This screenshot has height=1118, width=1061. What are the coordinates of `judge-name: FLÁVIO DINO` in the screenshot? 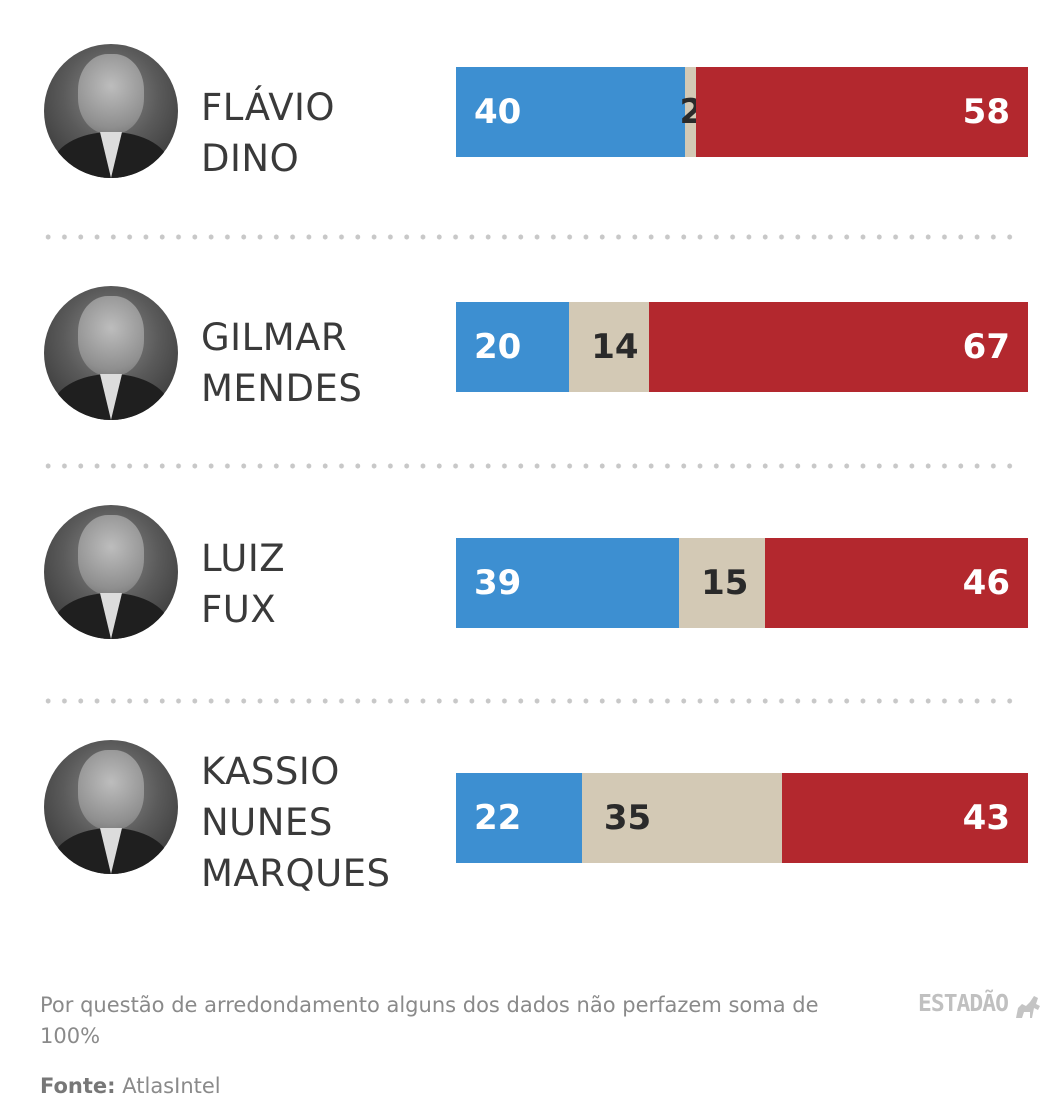 It's located at (268, 133).